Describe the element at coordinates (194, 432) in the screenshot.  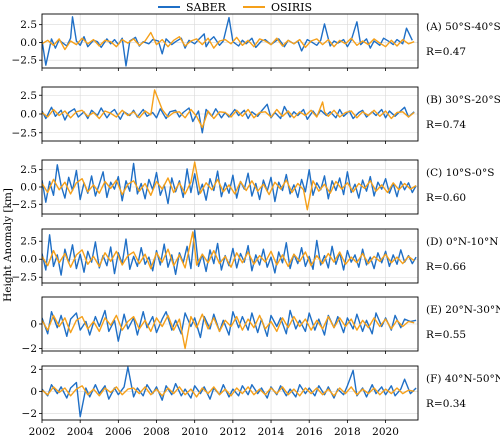
I see `x-tick-label: 2010` at that location.